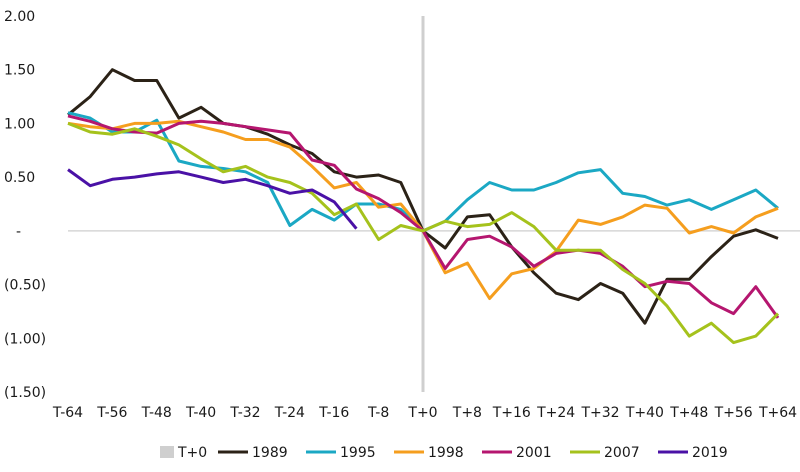 This screenshot has width=800, height=472. What do you see at coordinates (25, 339) in the screenshot?
I see `y-tick-label: (1.00)` at bounding box center [25, 339].